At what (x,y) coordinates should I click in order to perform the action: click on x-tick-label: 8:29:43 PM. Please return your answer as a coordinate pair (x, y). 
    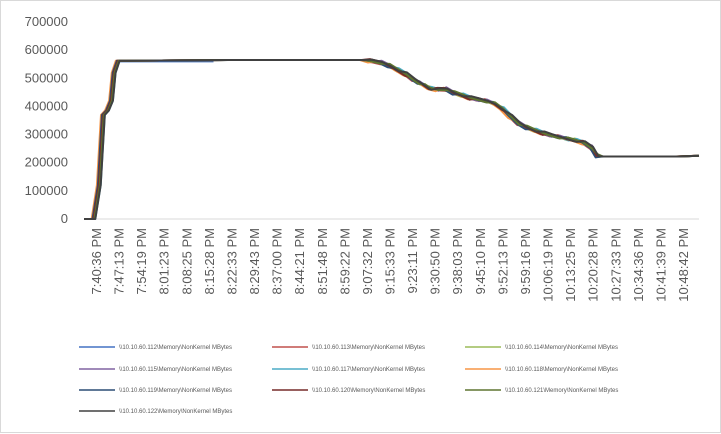
    Looking at the image, I should click on (254, 261).